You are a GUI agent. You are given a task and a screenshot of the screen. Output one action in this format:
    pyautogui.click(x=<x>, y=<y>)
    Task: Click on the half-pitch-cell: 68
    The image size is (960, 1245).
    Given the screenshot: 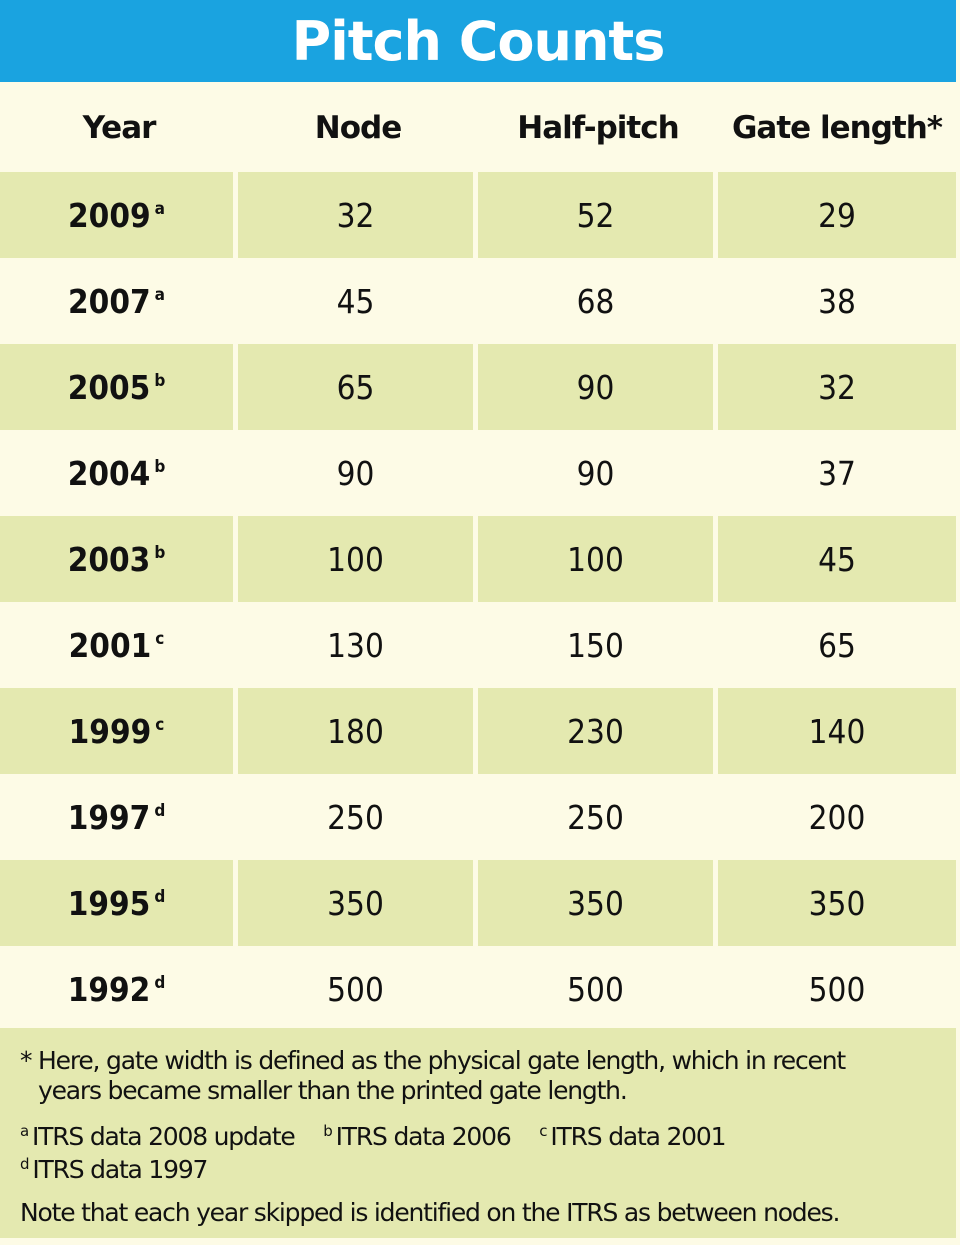 What is the action you would take?
    pyautogui.click(x=598, y=301)
    